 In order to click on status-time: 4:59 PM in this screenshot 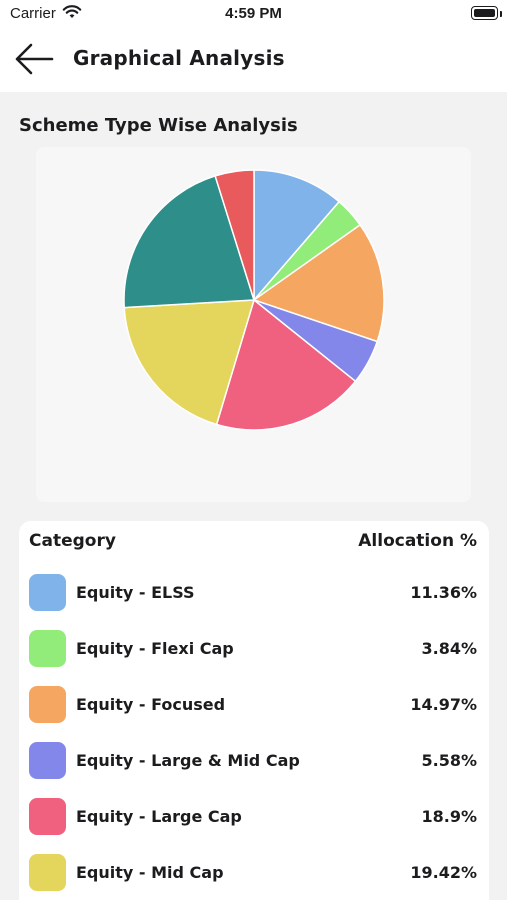, I will do `click(253, 13)`.